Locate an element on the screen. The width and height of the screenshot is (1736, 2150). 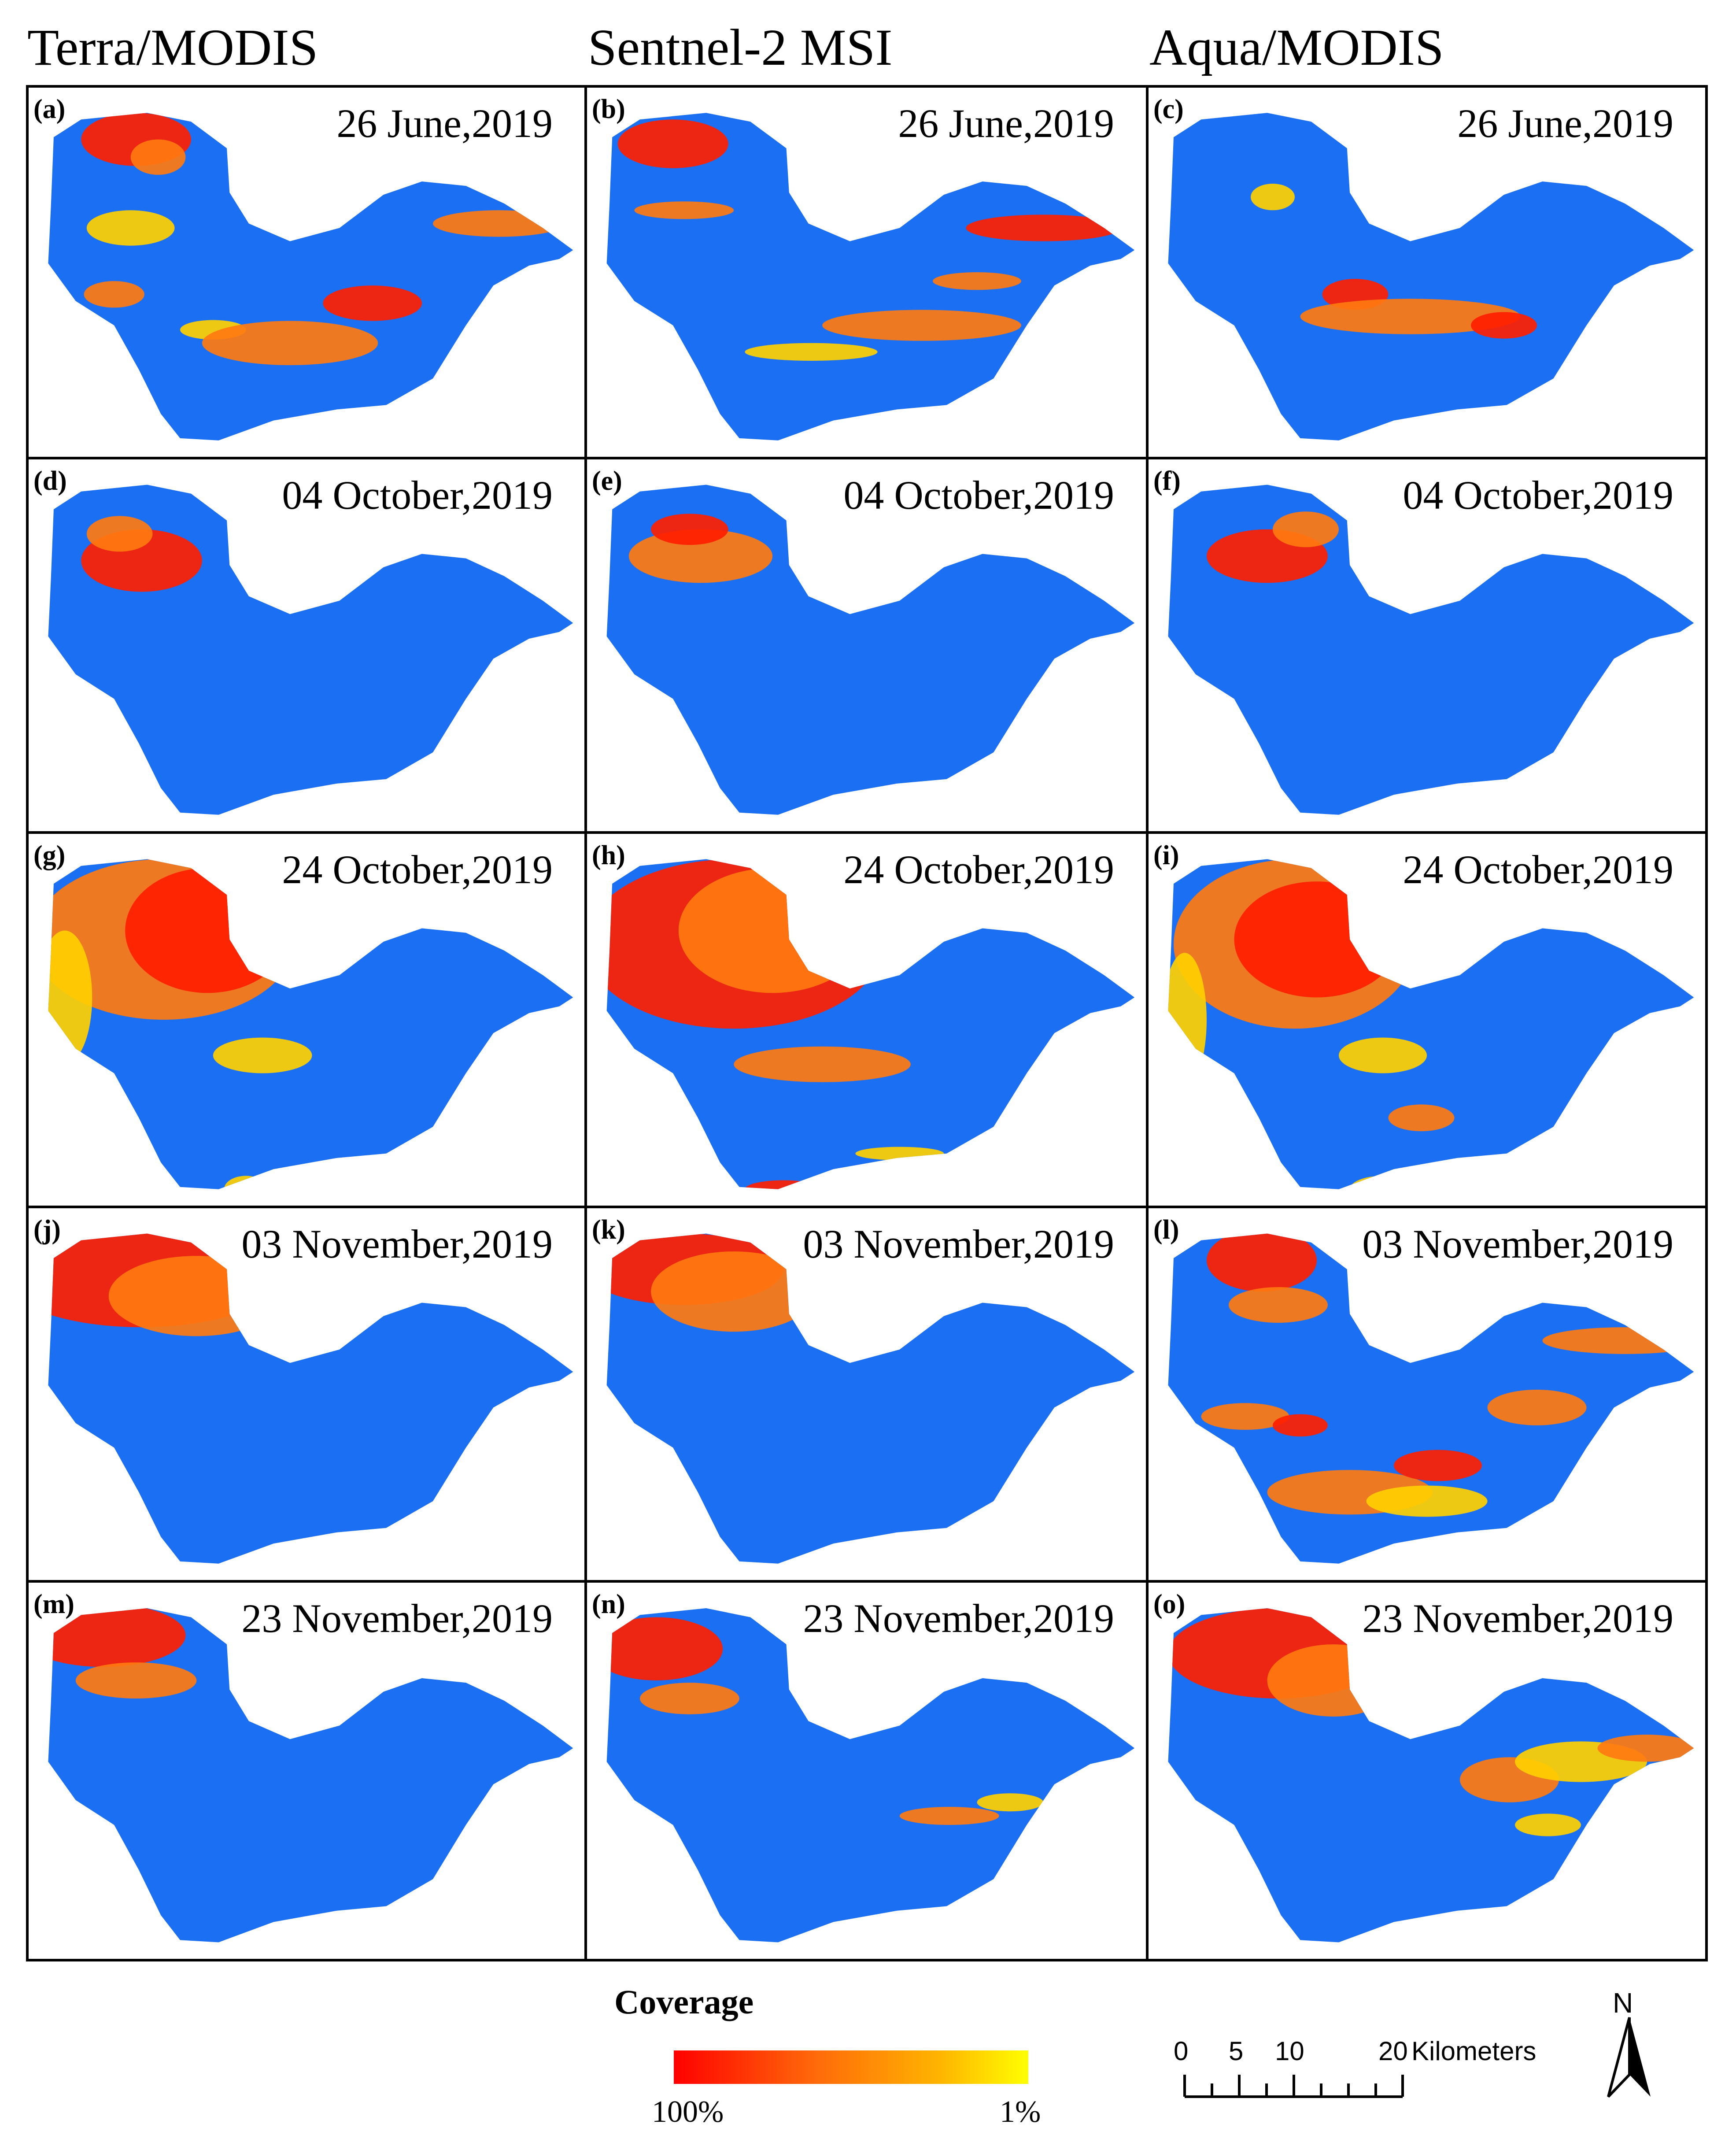
panel-letter-label: (m) is located at coordinates (53, 1604).